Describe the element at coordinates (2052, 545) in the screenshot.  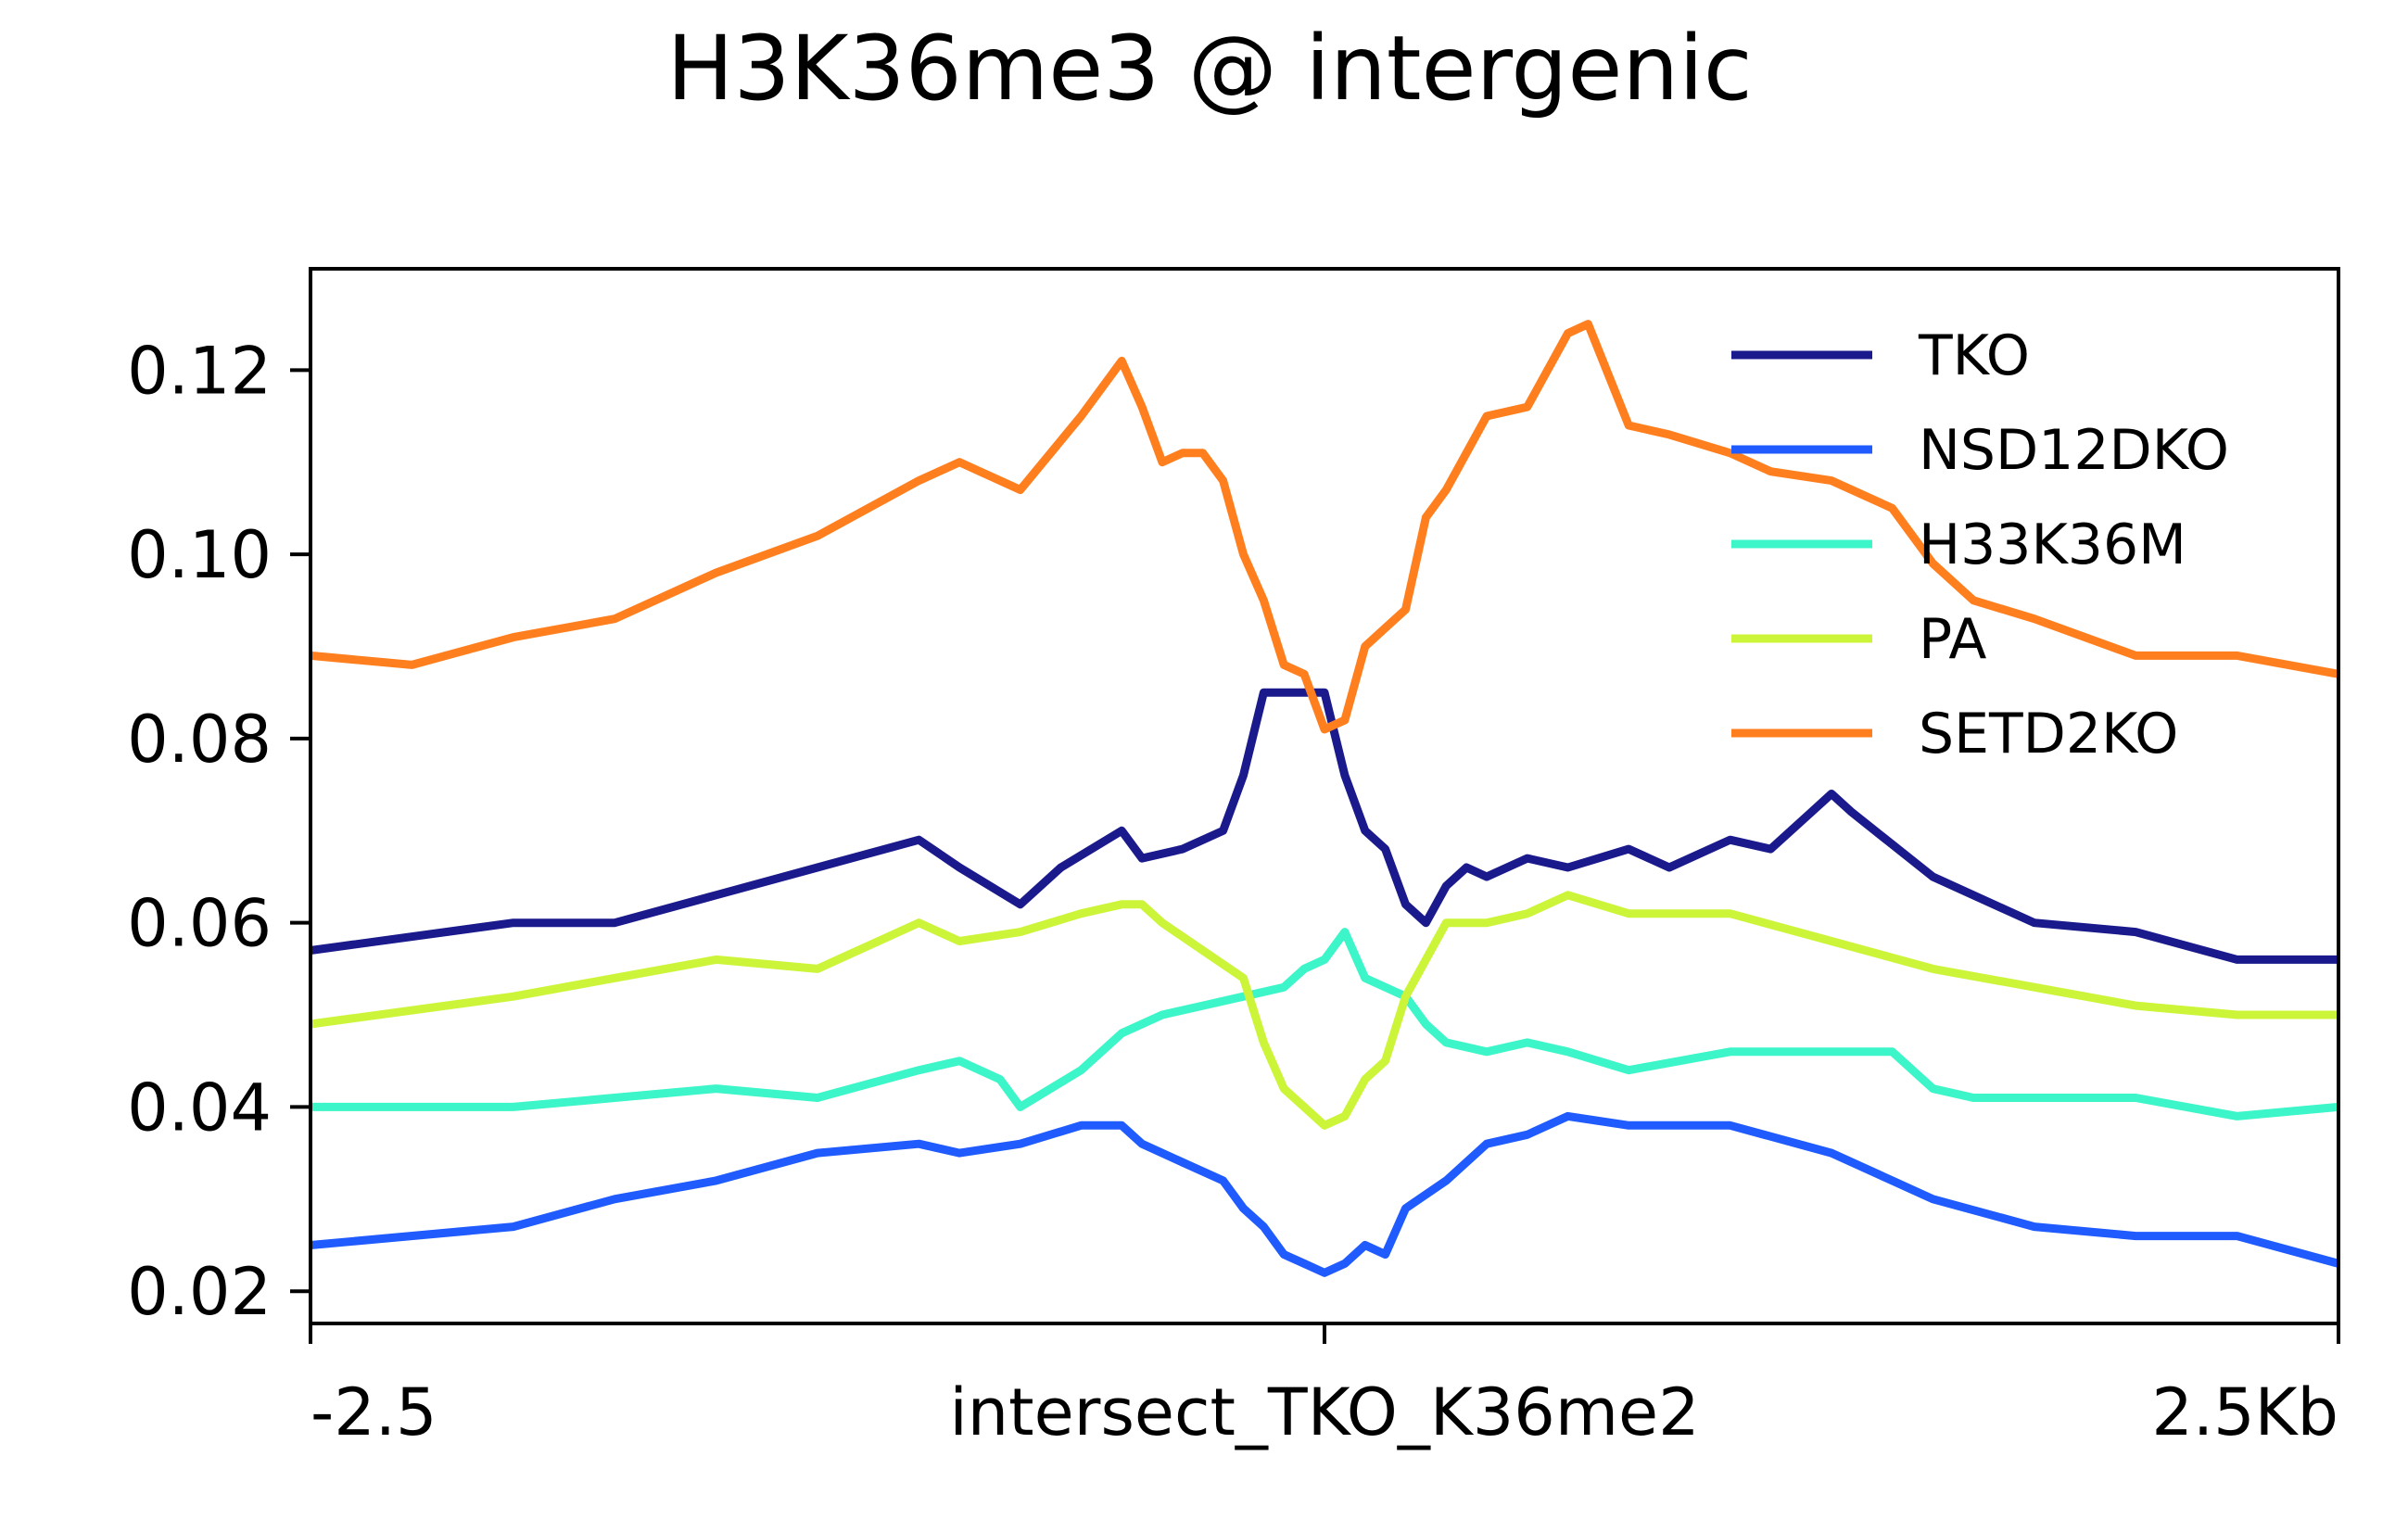
I see `legend-label-h33k36m: H33K36M` at that location.